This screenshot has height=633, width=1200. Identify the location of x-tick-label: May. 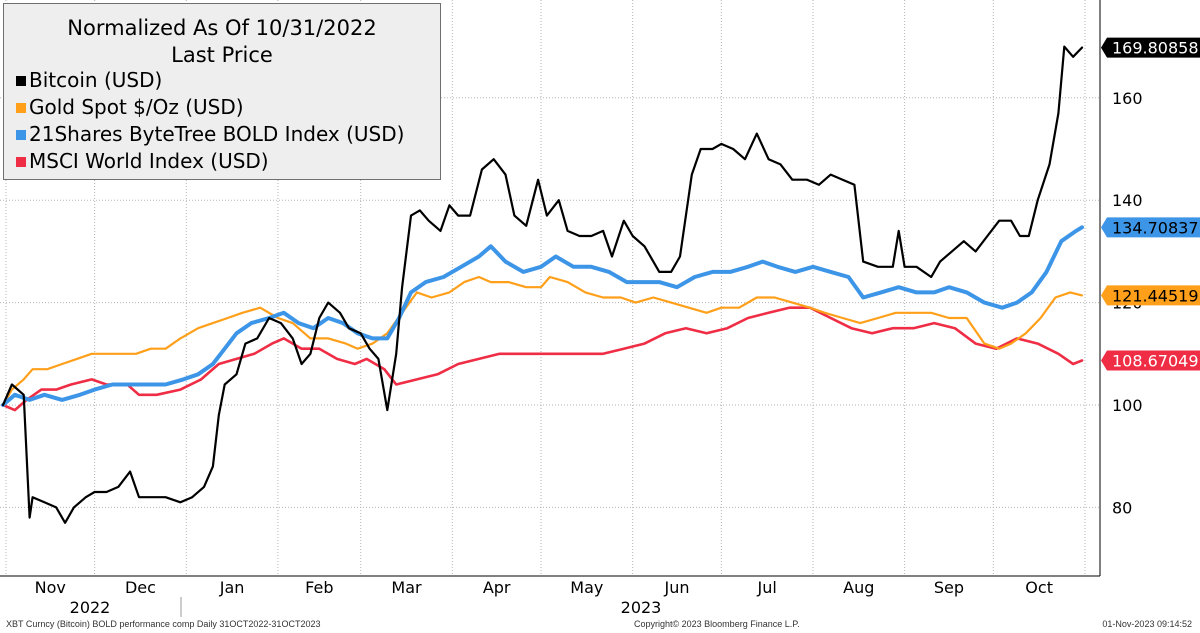
(586, 587).